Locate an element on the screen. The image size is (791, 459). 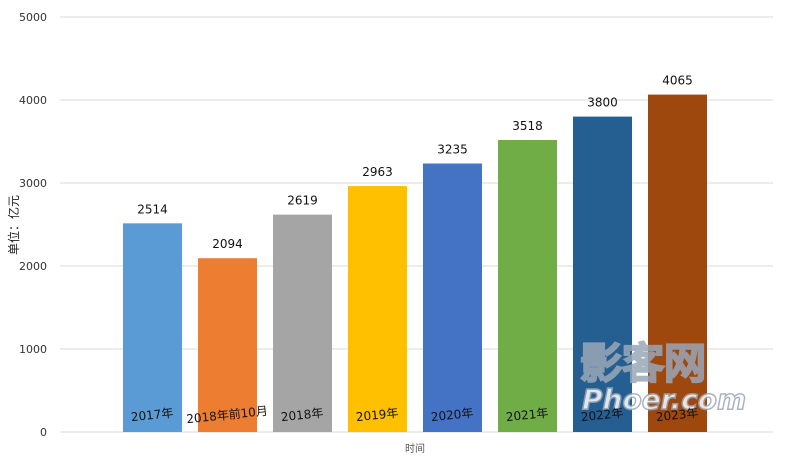
watermark: 影客网 Phoer.com is located at coordinates (663, 377).